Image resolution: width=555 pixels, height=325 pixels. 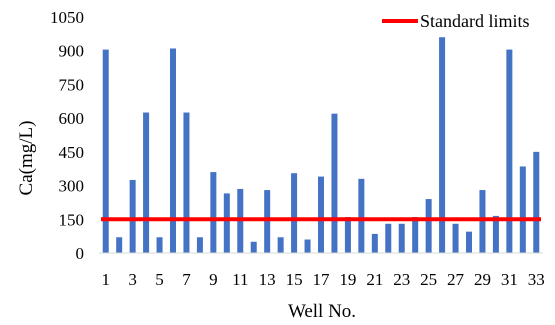 I want to click on x-tick-label: 3, so click(x=132, y=279).